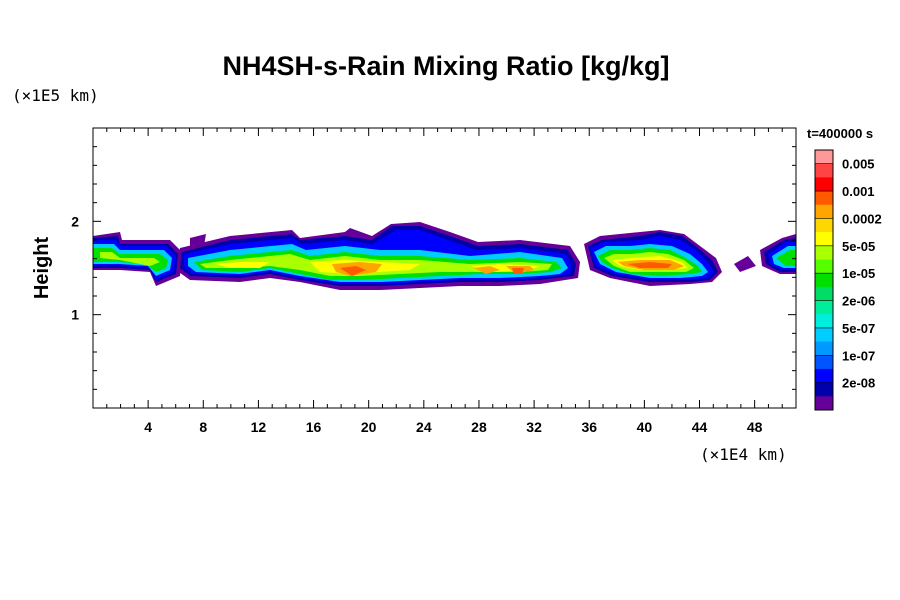 Image resolution: width=900 pixels, height=600 pixels. Describe the element at coordinates (858, 191) in the screenshot. I see `colorbar-label: 0.001` at that location.